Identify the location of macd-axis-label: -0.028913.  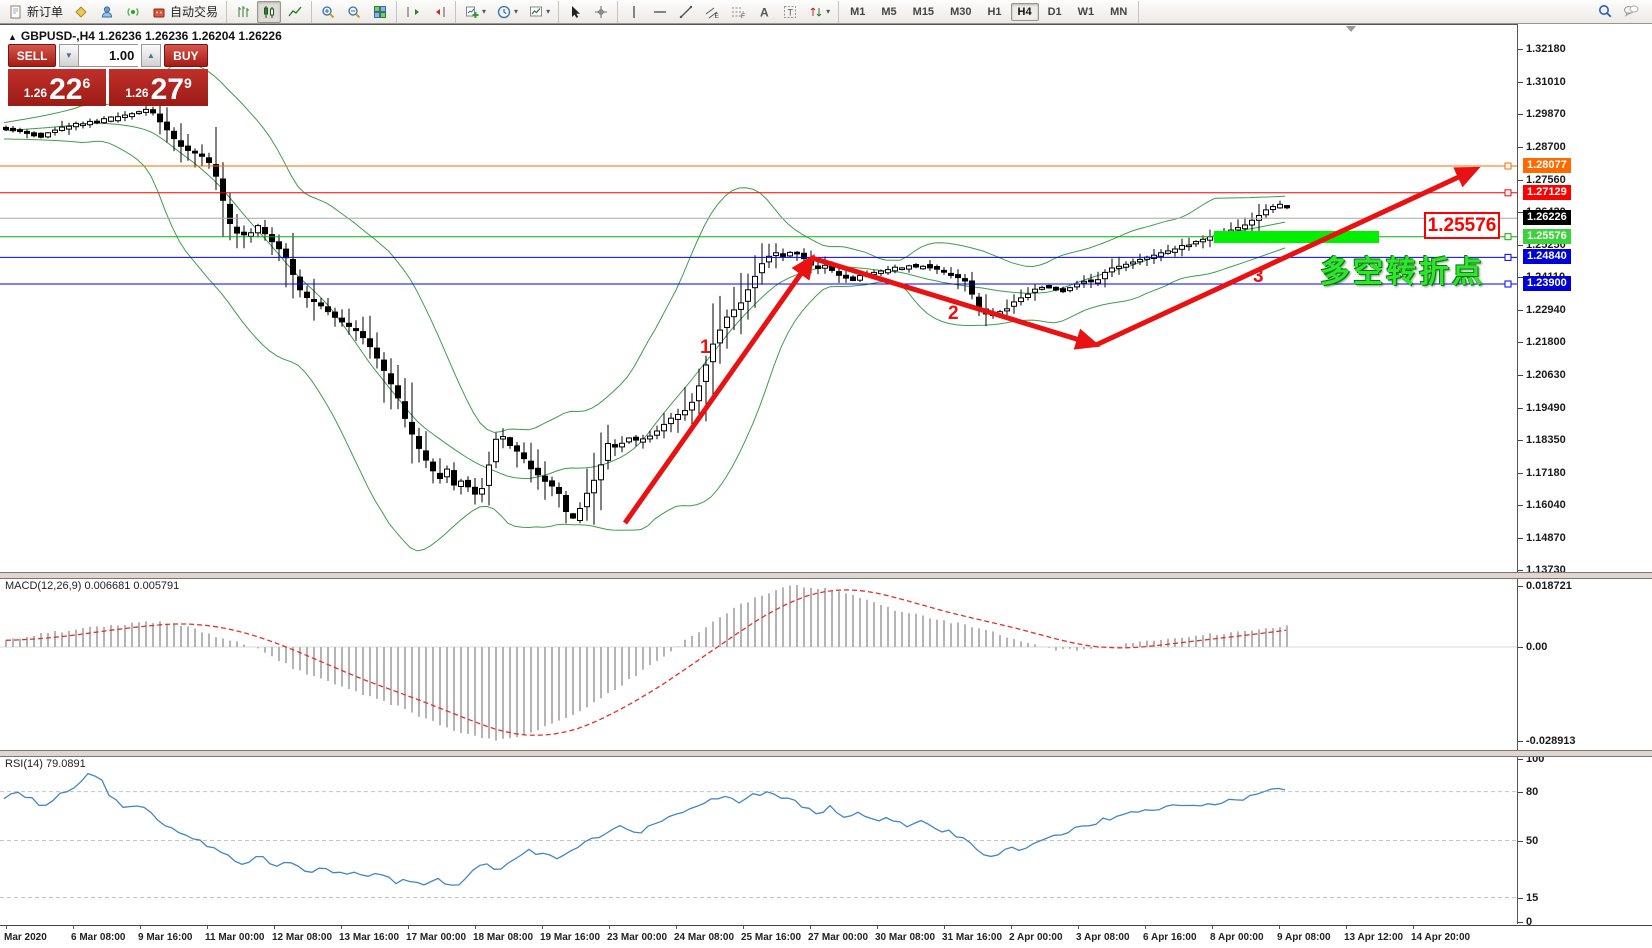
(1551, 741).